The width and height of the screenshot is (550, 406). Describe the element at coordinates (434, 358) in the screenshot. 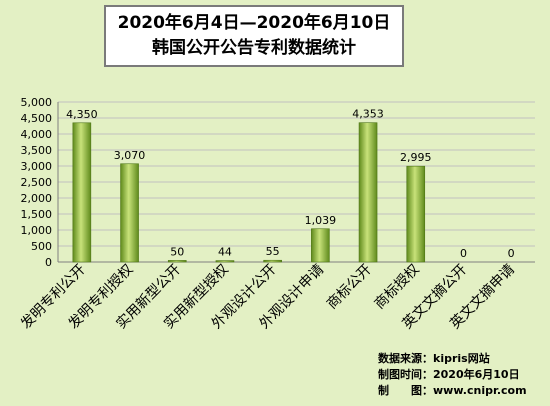

I see `credit-source: 数据来源：kipris网站` at that location.